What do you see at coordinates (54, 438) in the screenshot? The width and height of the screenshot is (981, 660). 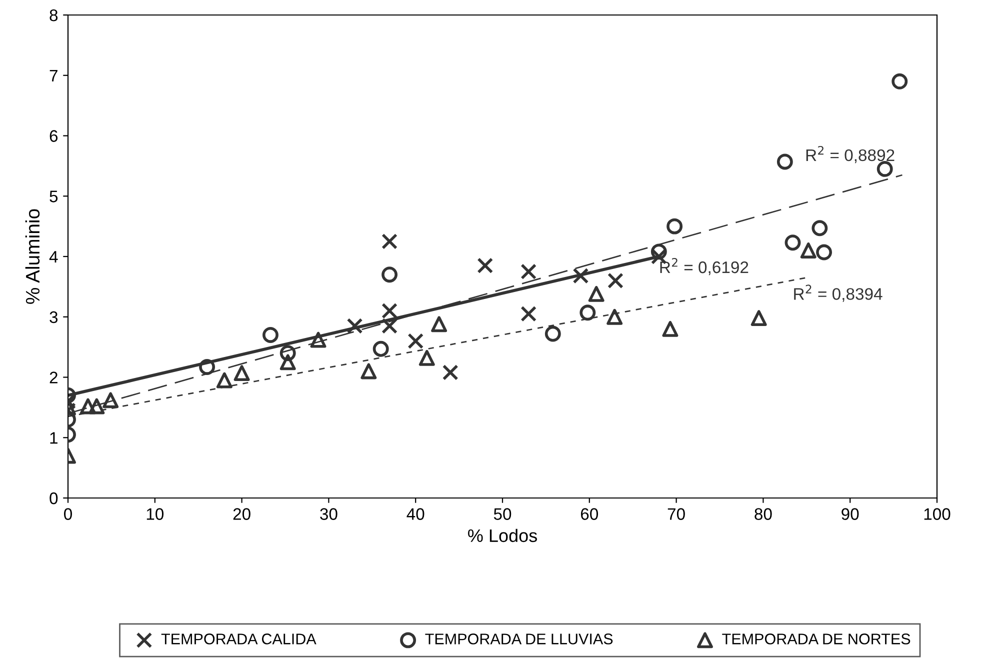 I see `y-tick-label: 1` at bounding box center [54, 438].